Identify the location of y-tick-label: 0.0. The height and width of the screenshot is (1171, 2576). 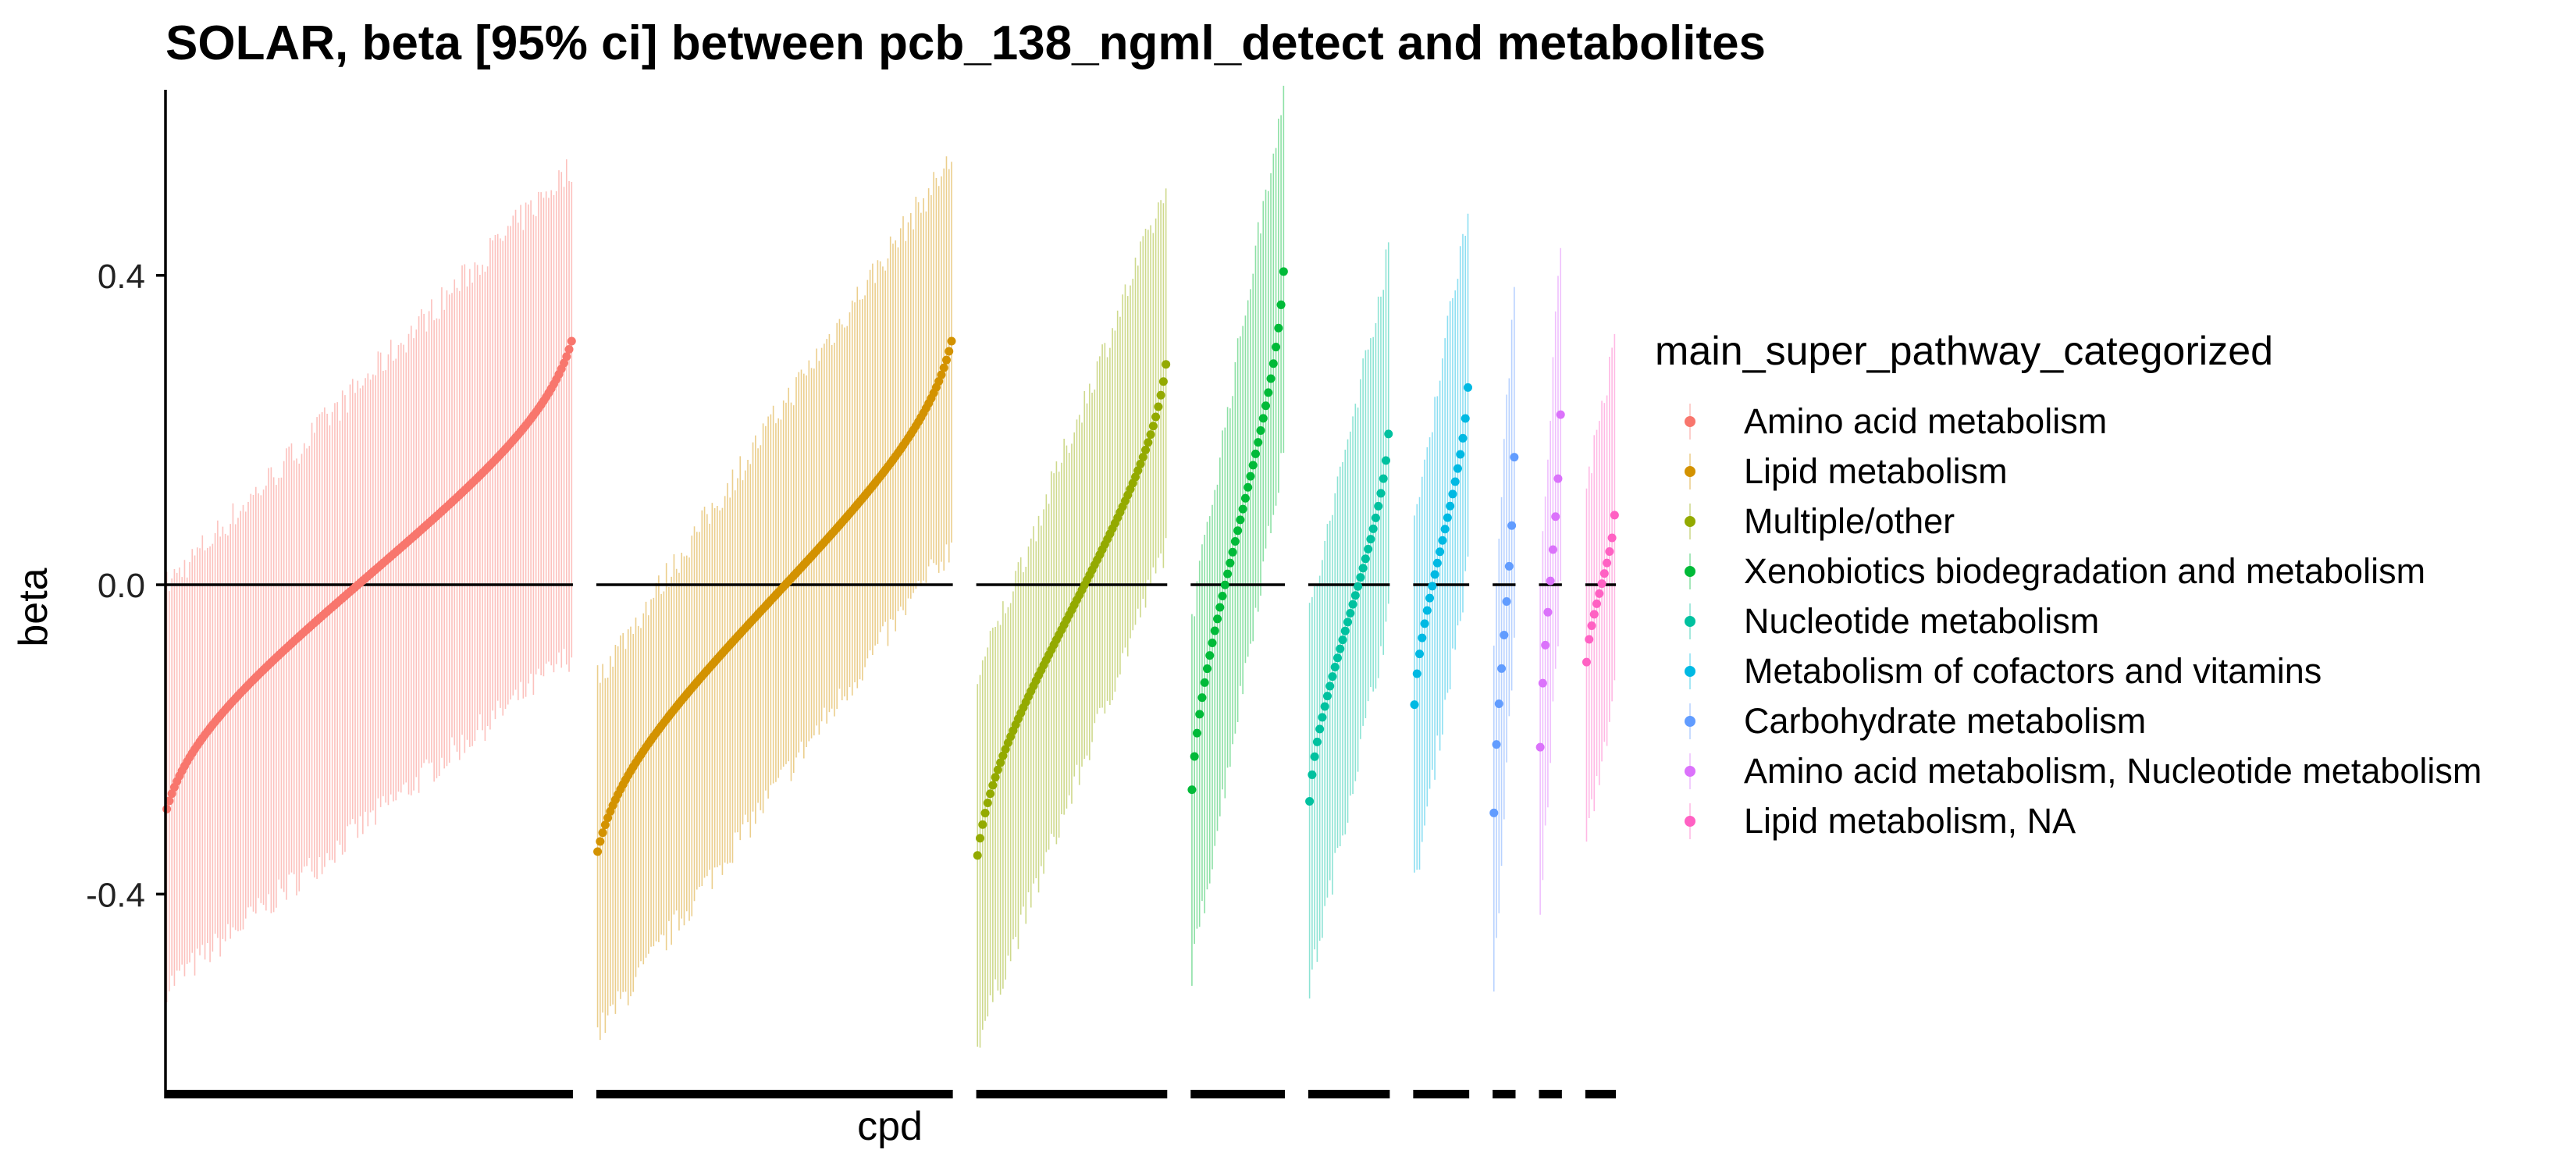
(121, 586).